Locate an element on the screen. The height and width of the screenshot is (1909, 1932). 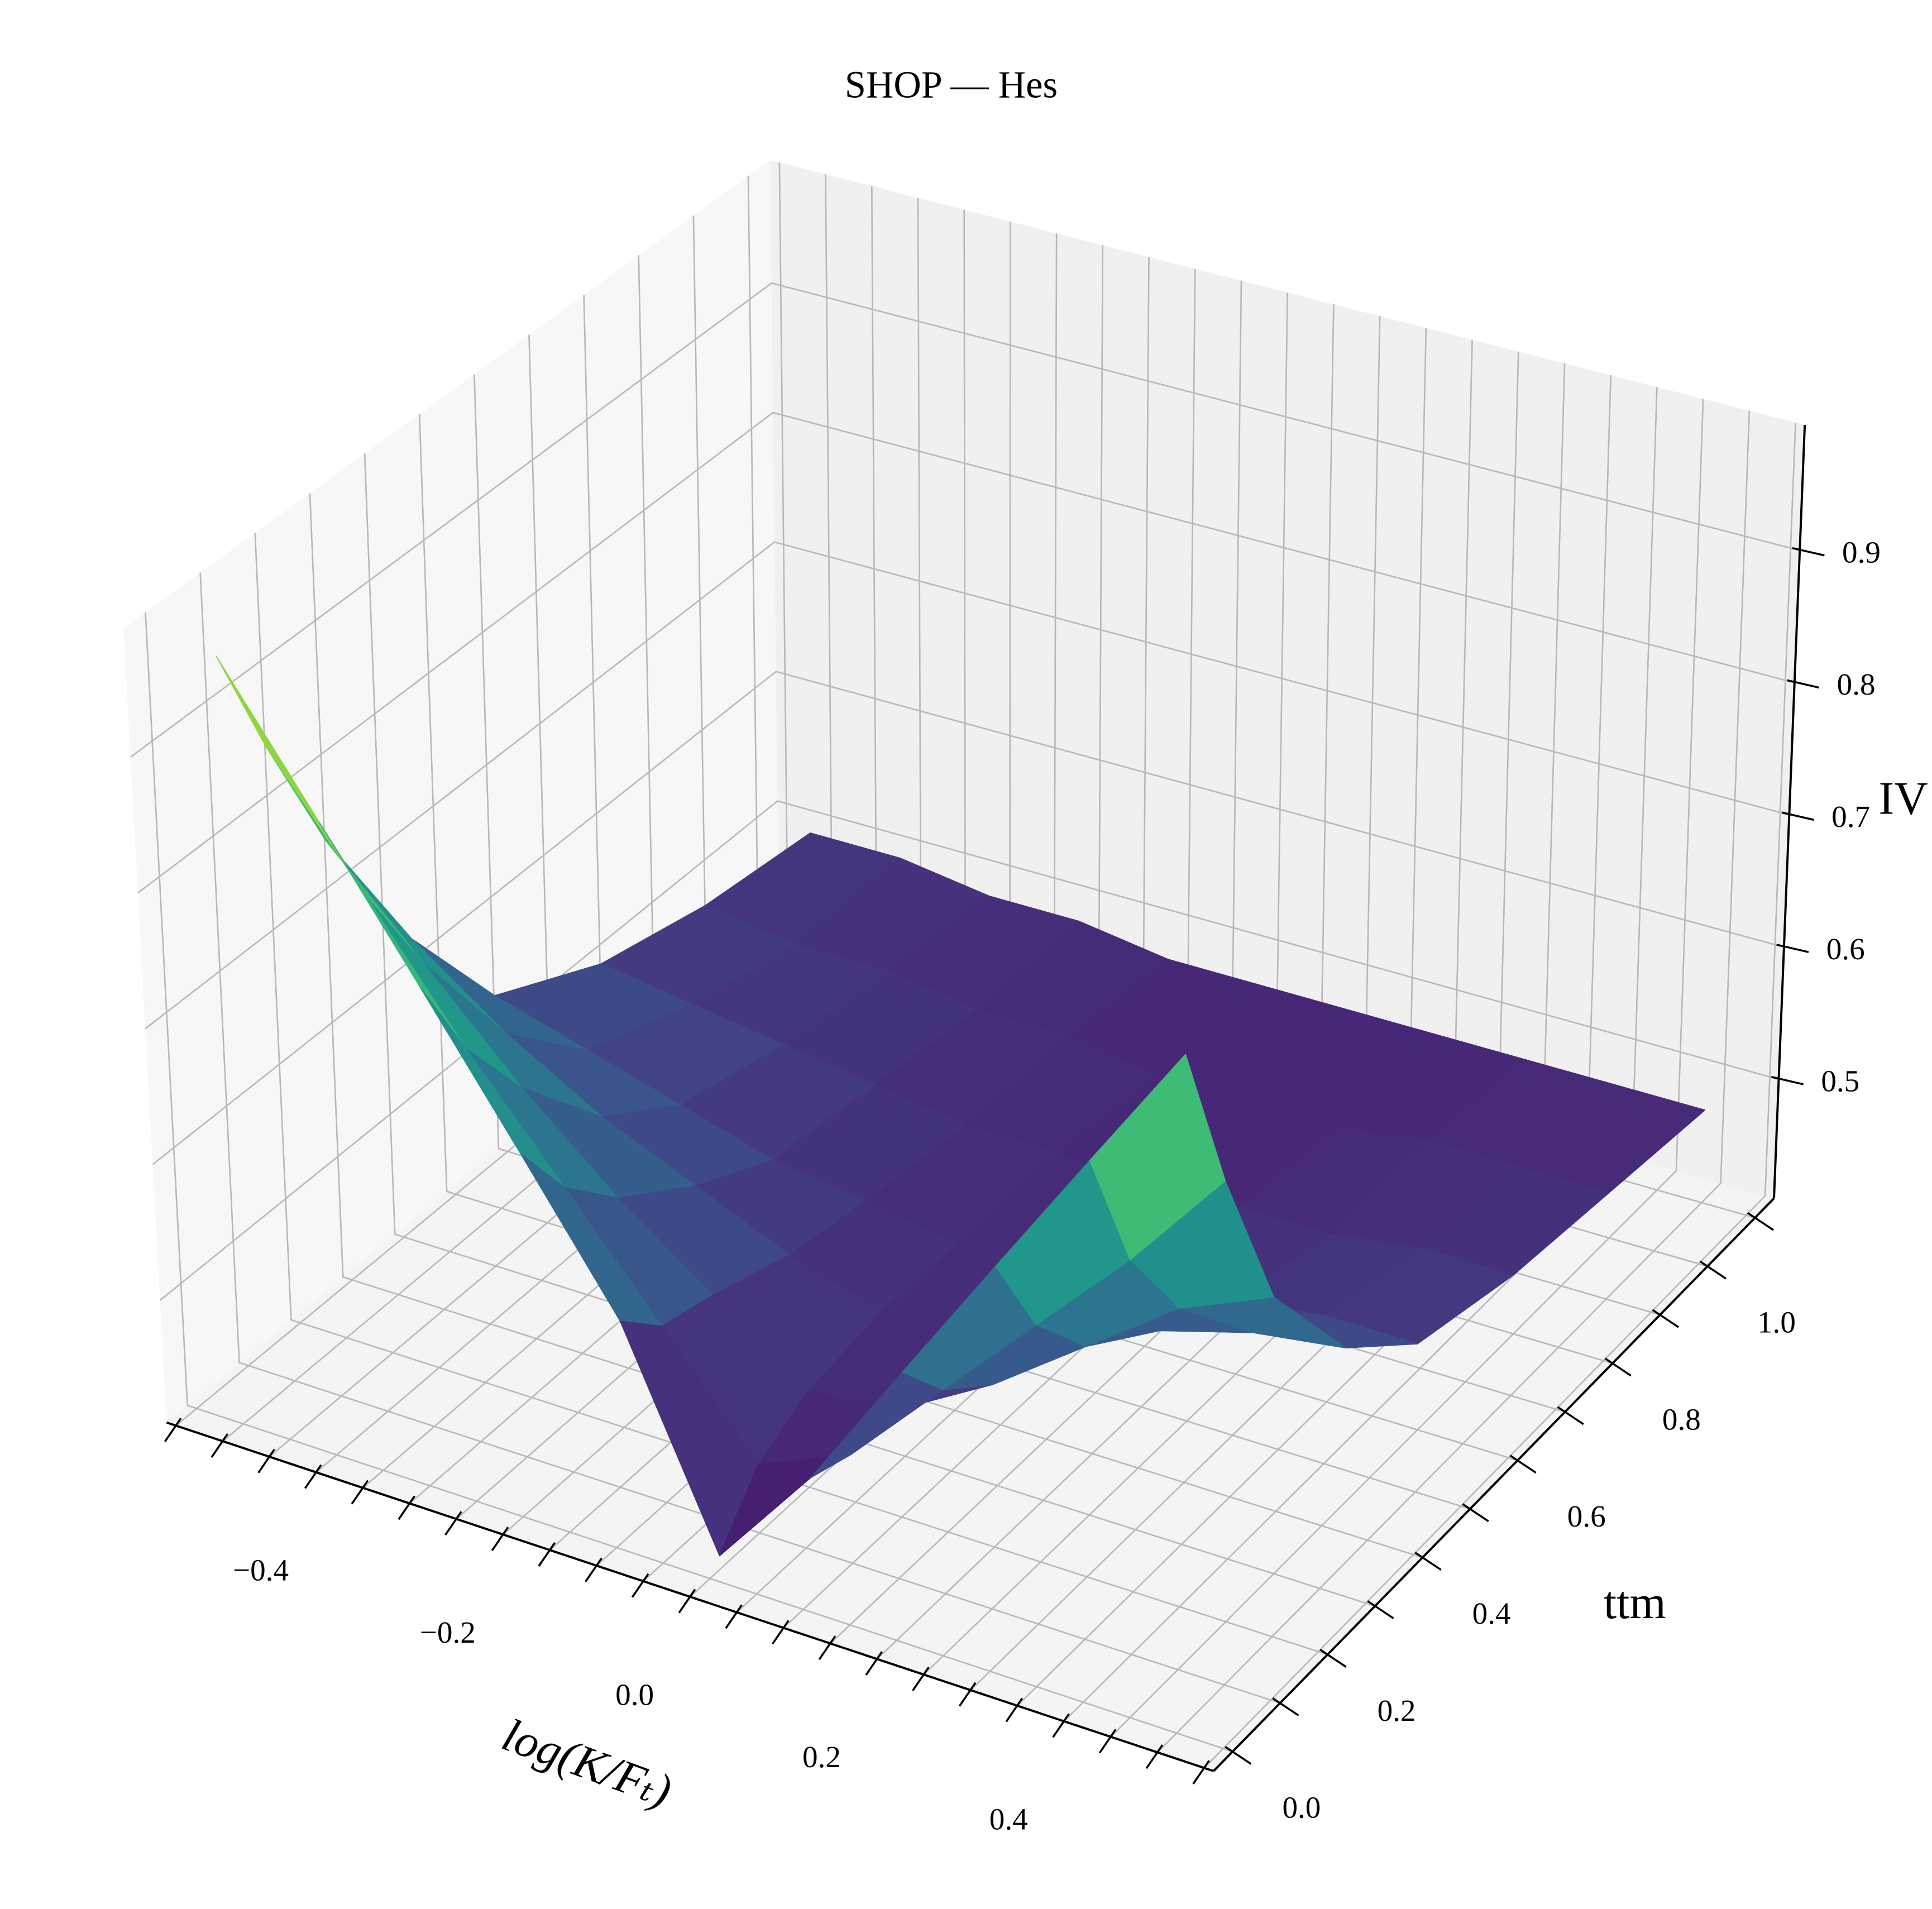
y-tick-label: 0.8 is located at coordinates (1681, 1419).